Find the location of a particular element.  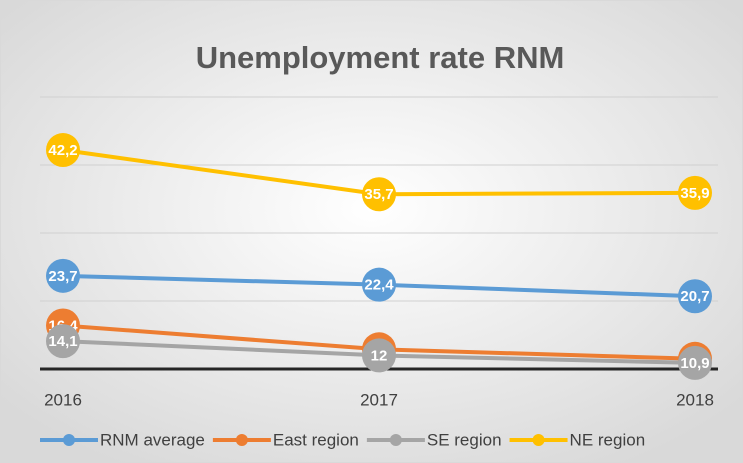

legend-label: RNM average is located at coordinates (152, 439).